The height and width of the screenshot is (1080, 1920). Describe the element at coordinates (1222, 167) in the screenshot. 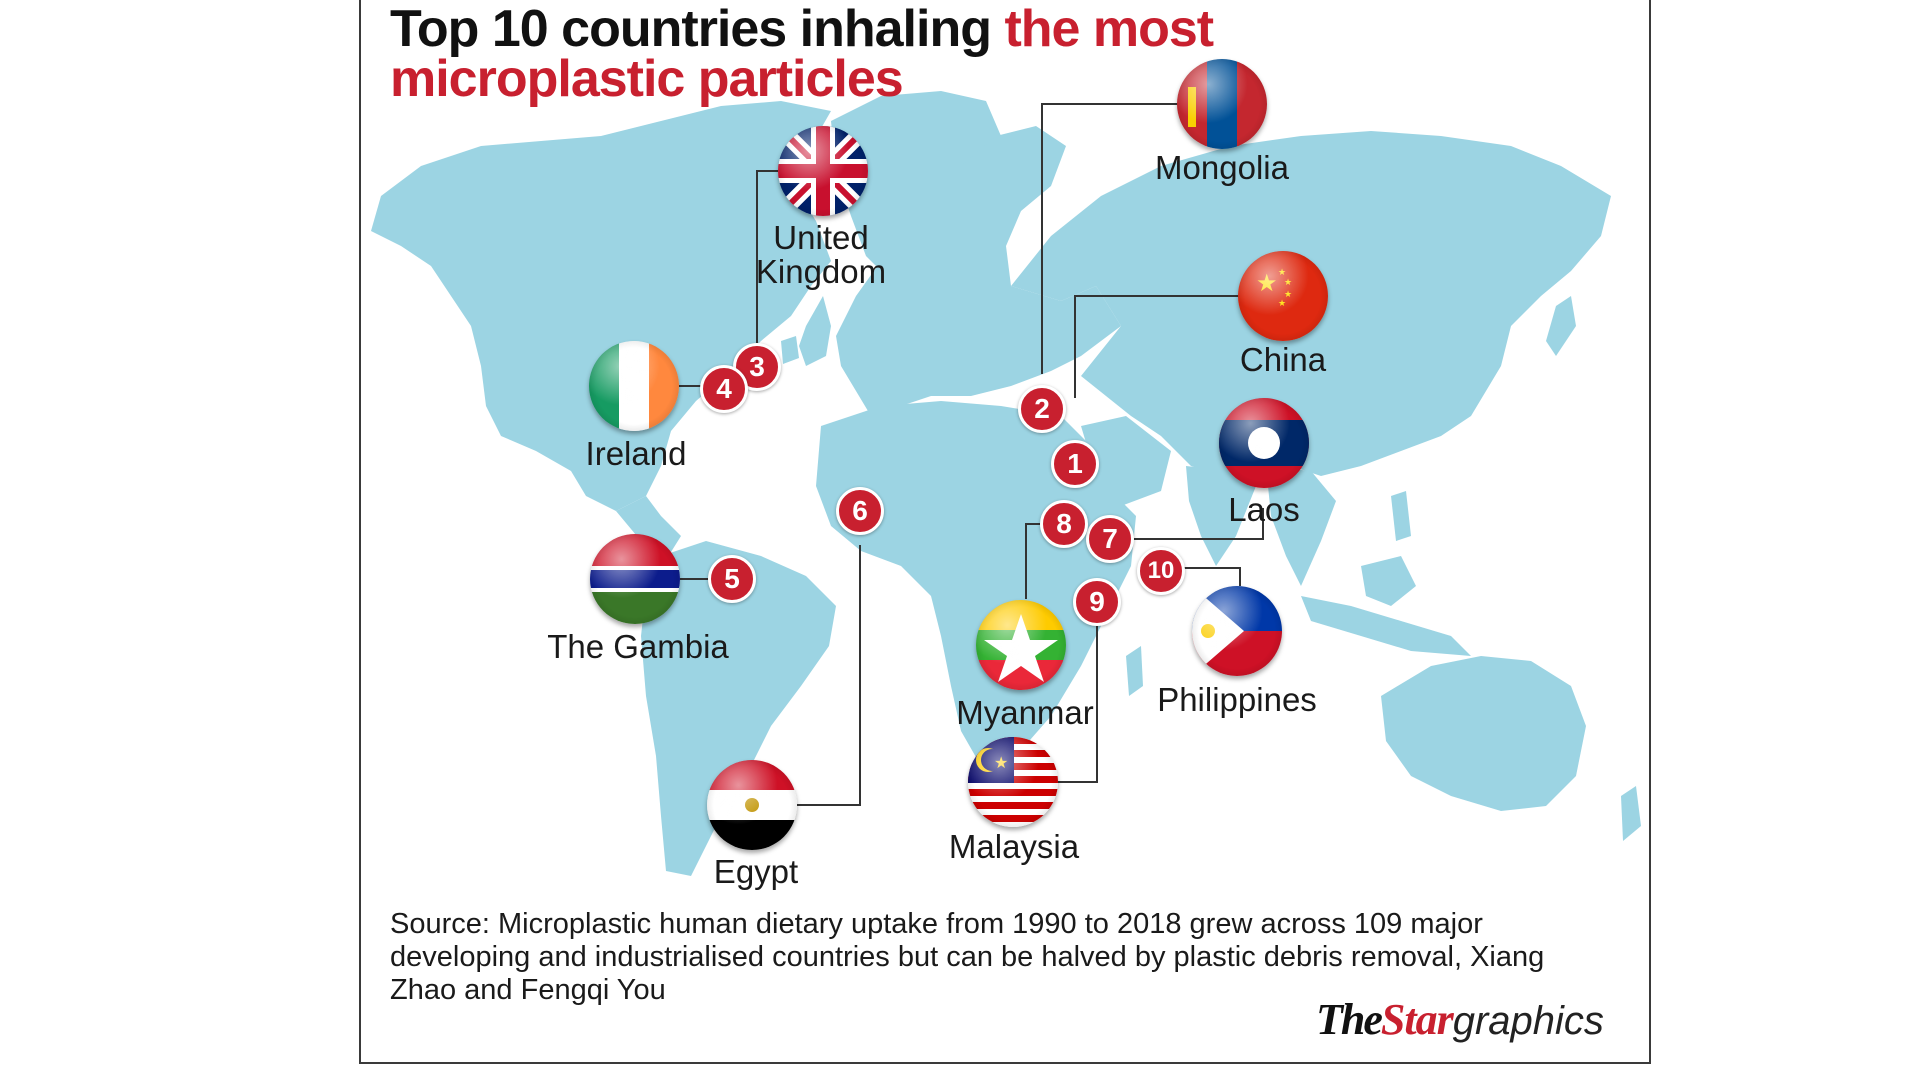

I see `label-mongolia: Mongolia` at that location.